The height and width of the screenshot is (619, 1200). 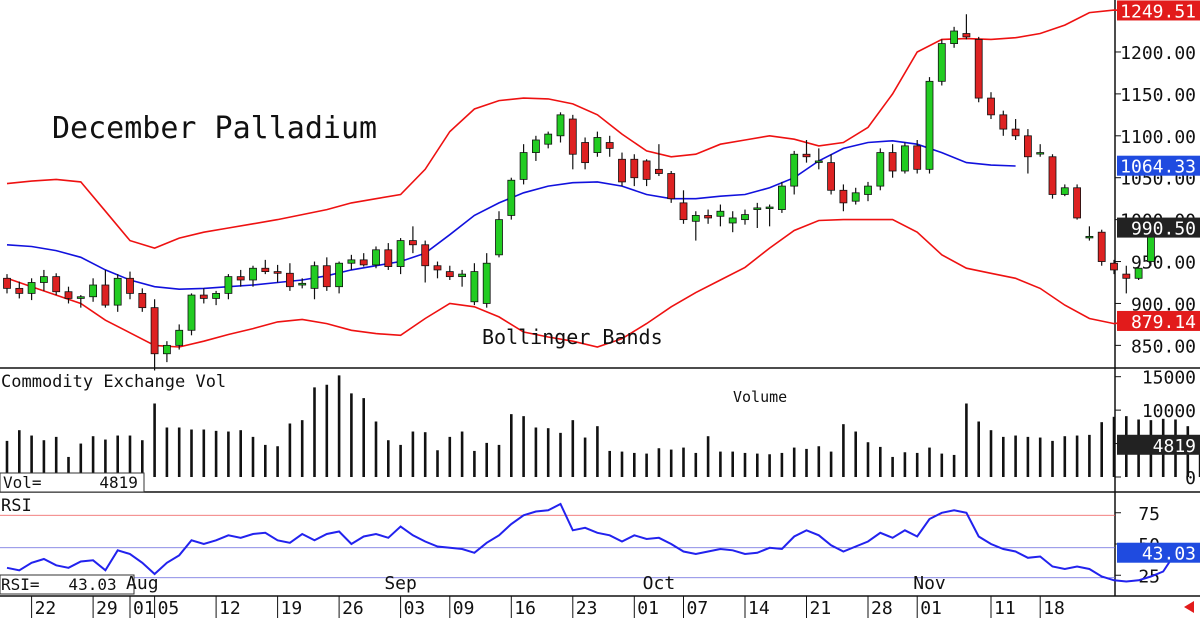 I want to click on left-arrow-icon, so click(x=1189, y=607).